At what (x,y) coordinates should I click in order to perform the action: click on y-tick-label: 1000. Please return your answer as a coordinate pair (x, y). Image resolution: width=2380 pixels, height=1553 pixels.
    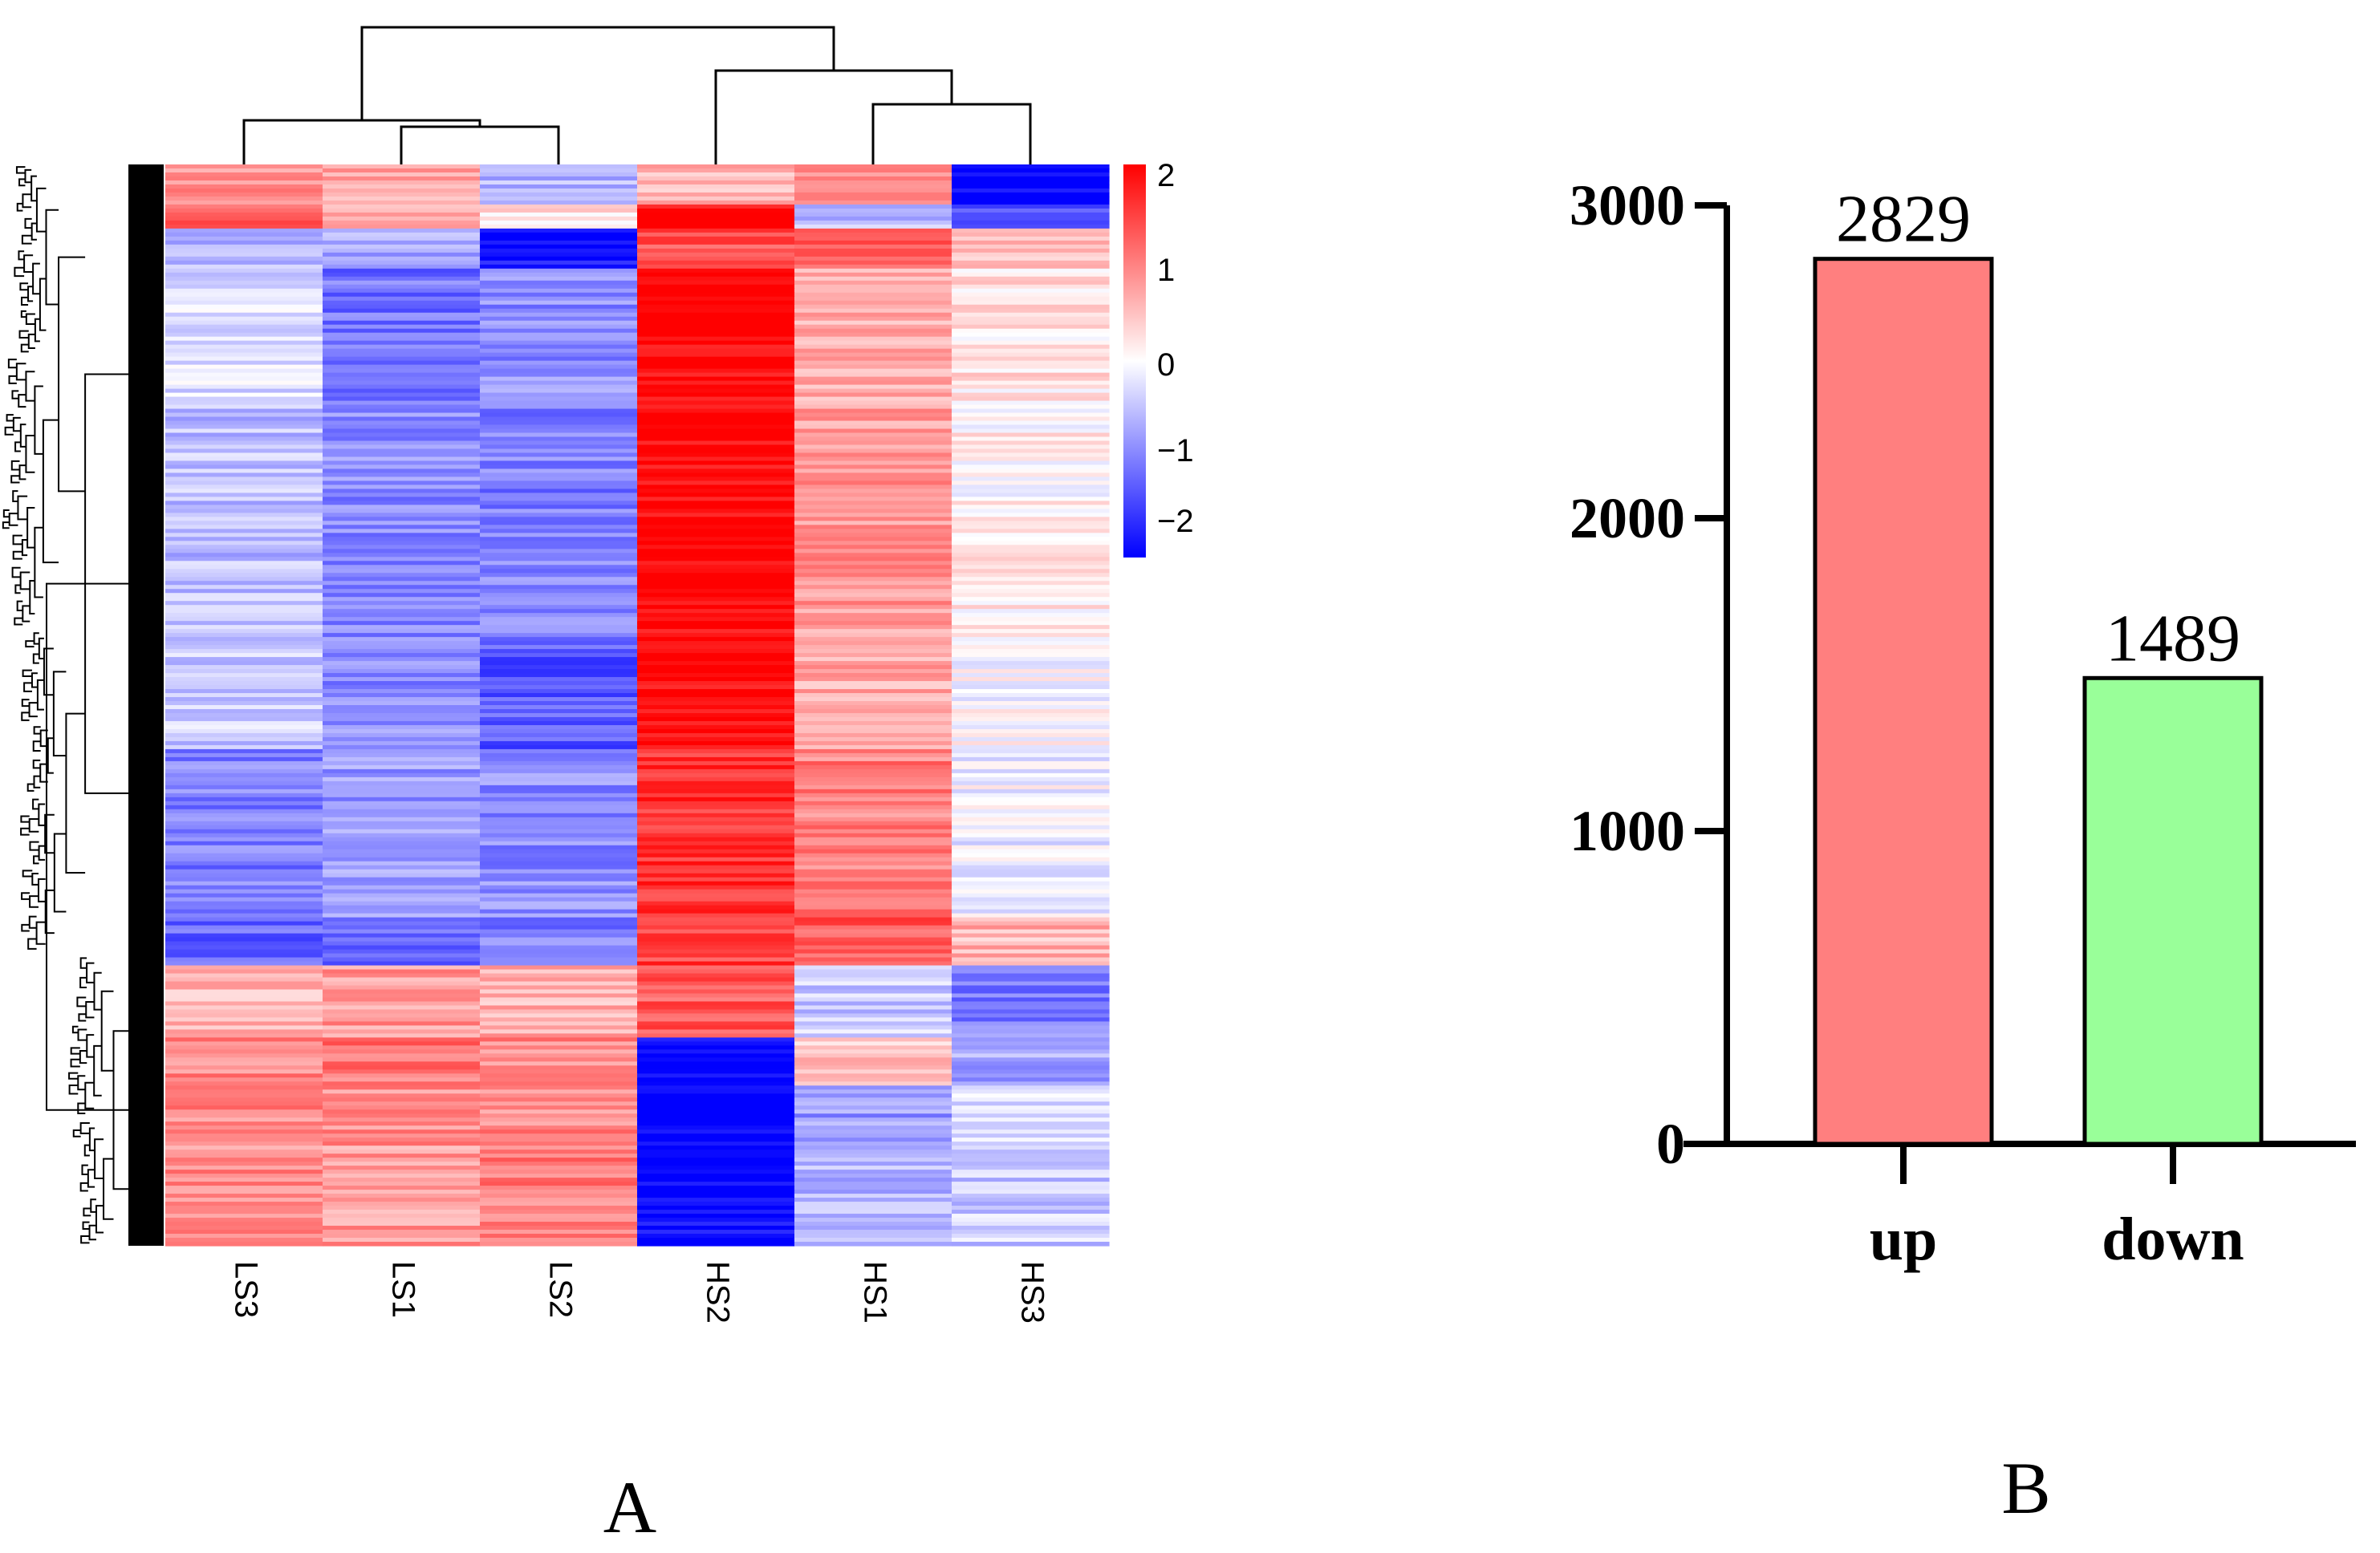
    Looking at the image, I should click on (1627, 831).